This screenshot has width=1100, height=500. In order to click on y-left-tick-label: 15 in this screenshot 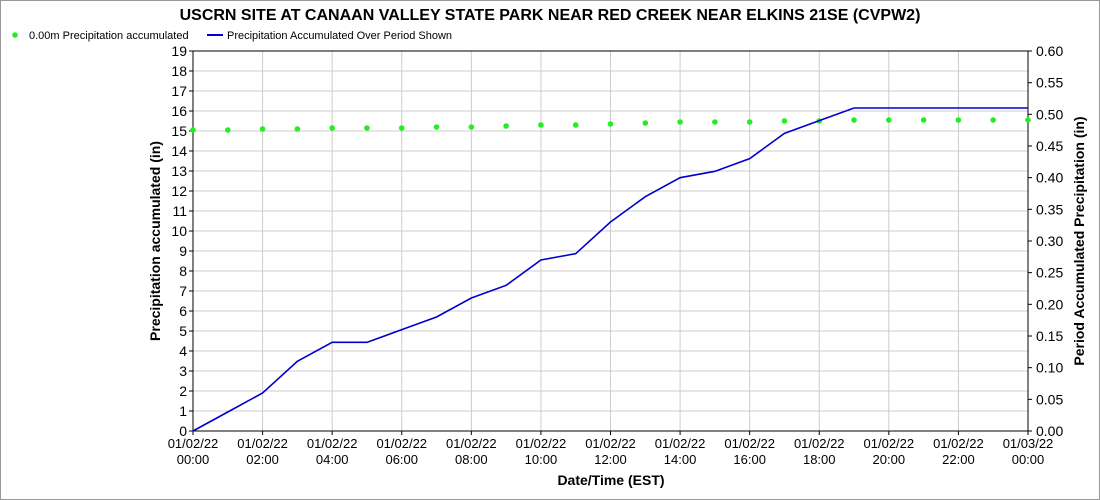, I will do `click(179, 131)`.